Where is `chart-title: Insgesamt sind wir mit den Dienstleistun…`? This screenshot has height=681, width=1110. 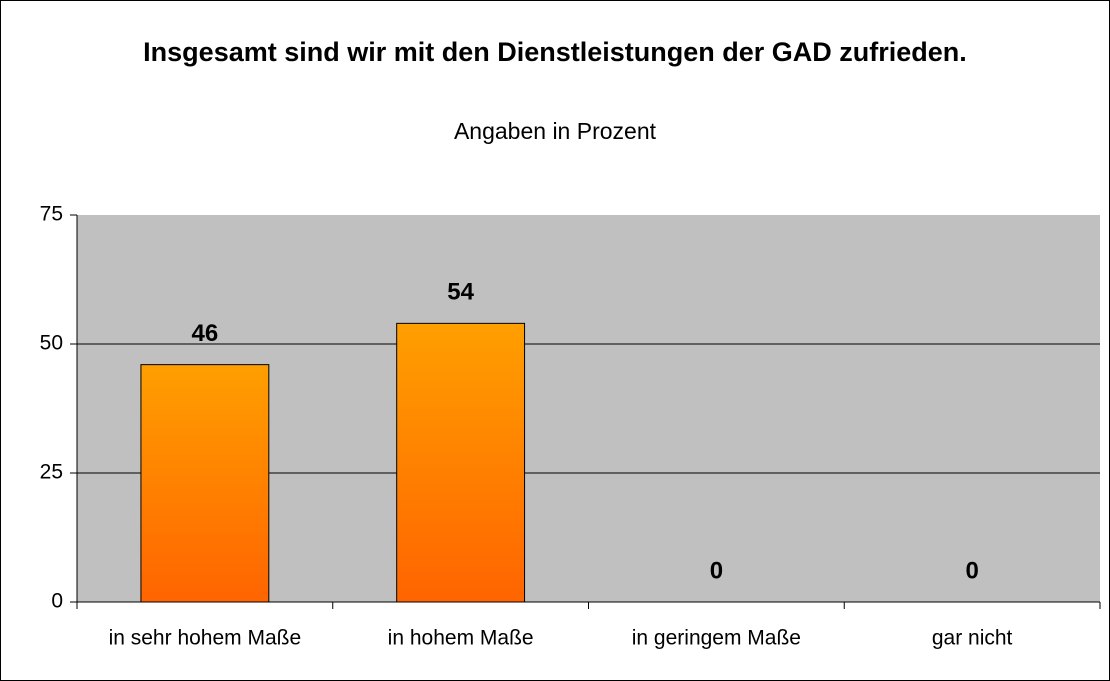
chart-title: Insgesamt sind wir mit den Dienstleistun… is located at coordinates (555, 52).